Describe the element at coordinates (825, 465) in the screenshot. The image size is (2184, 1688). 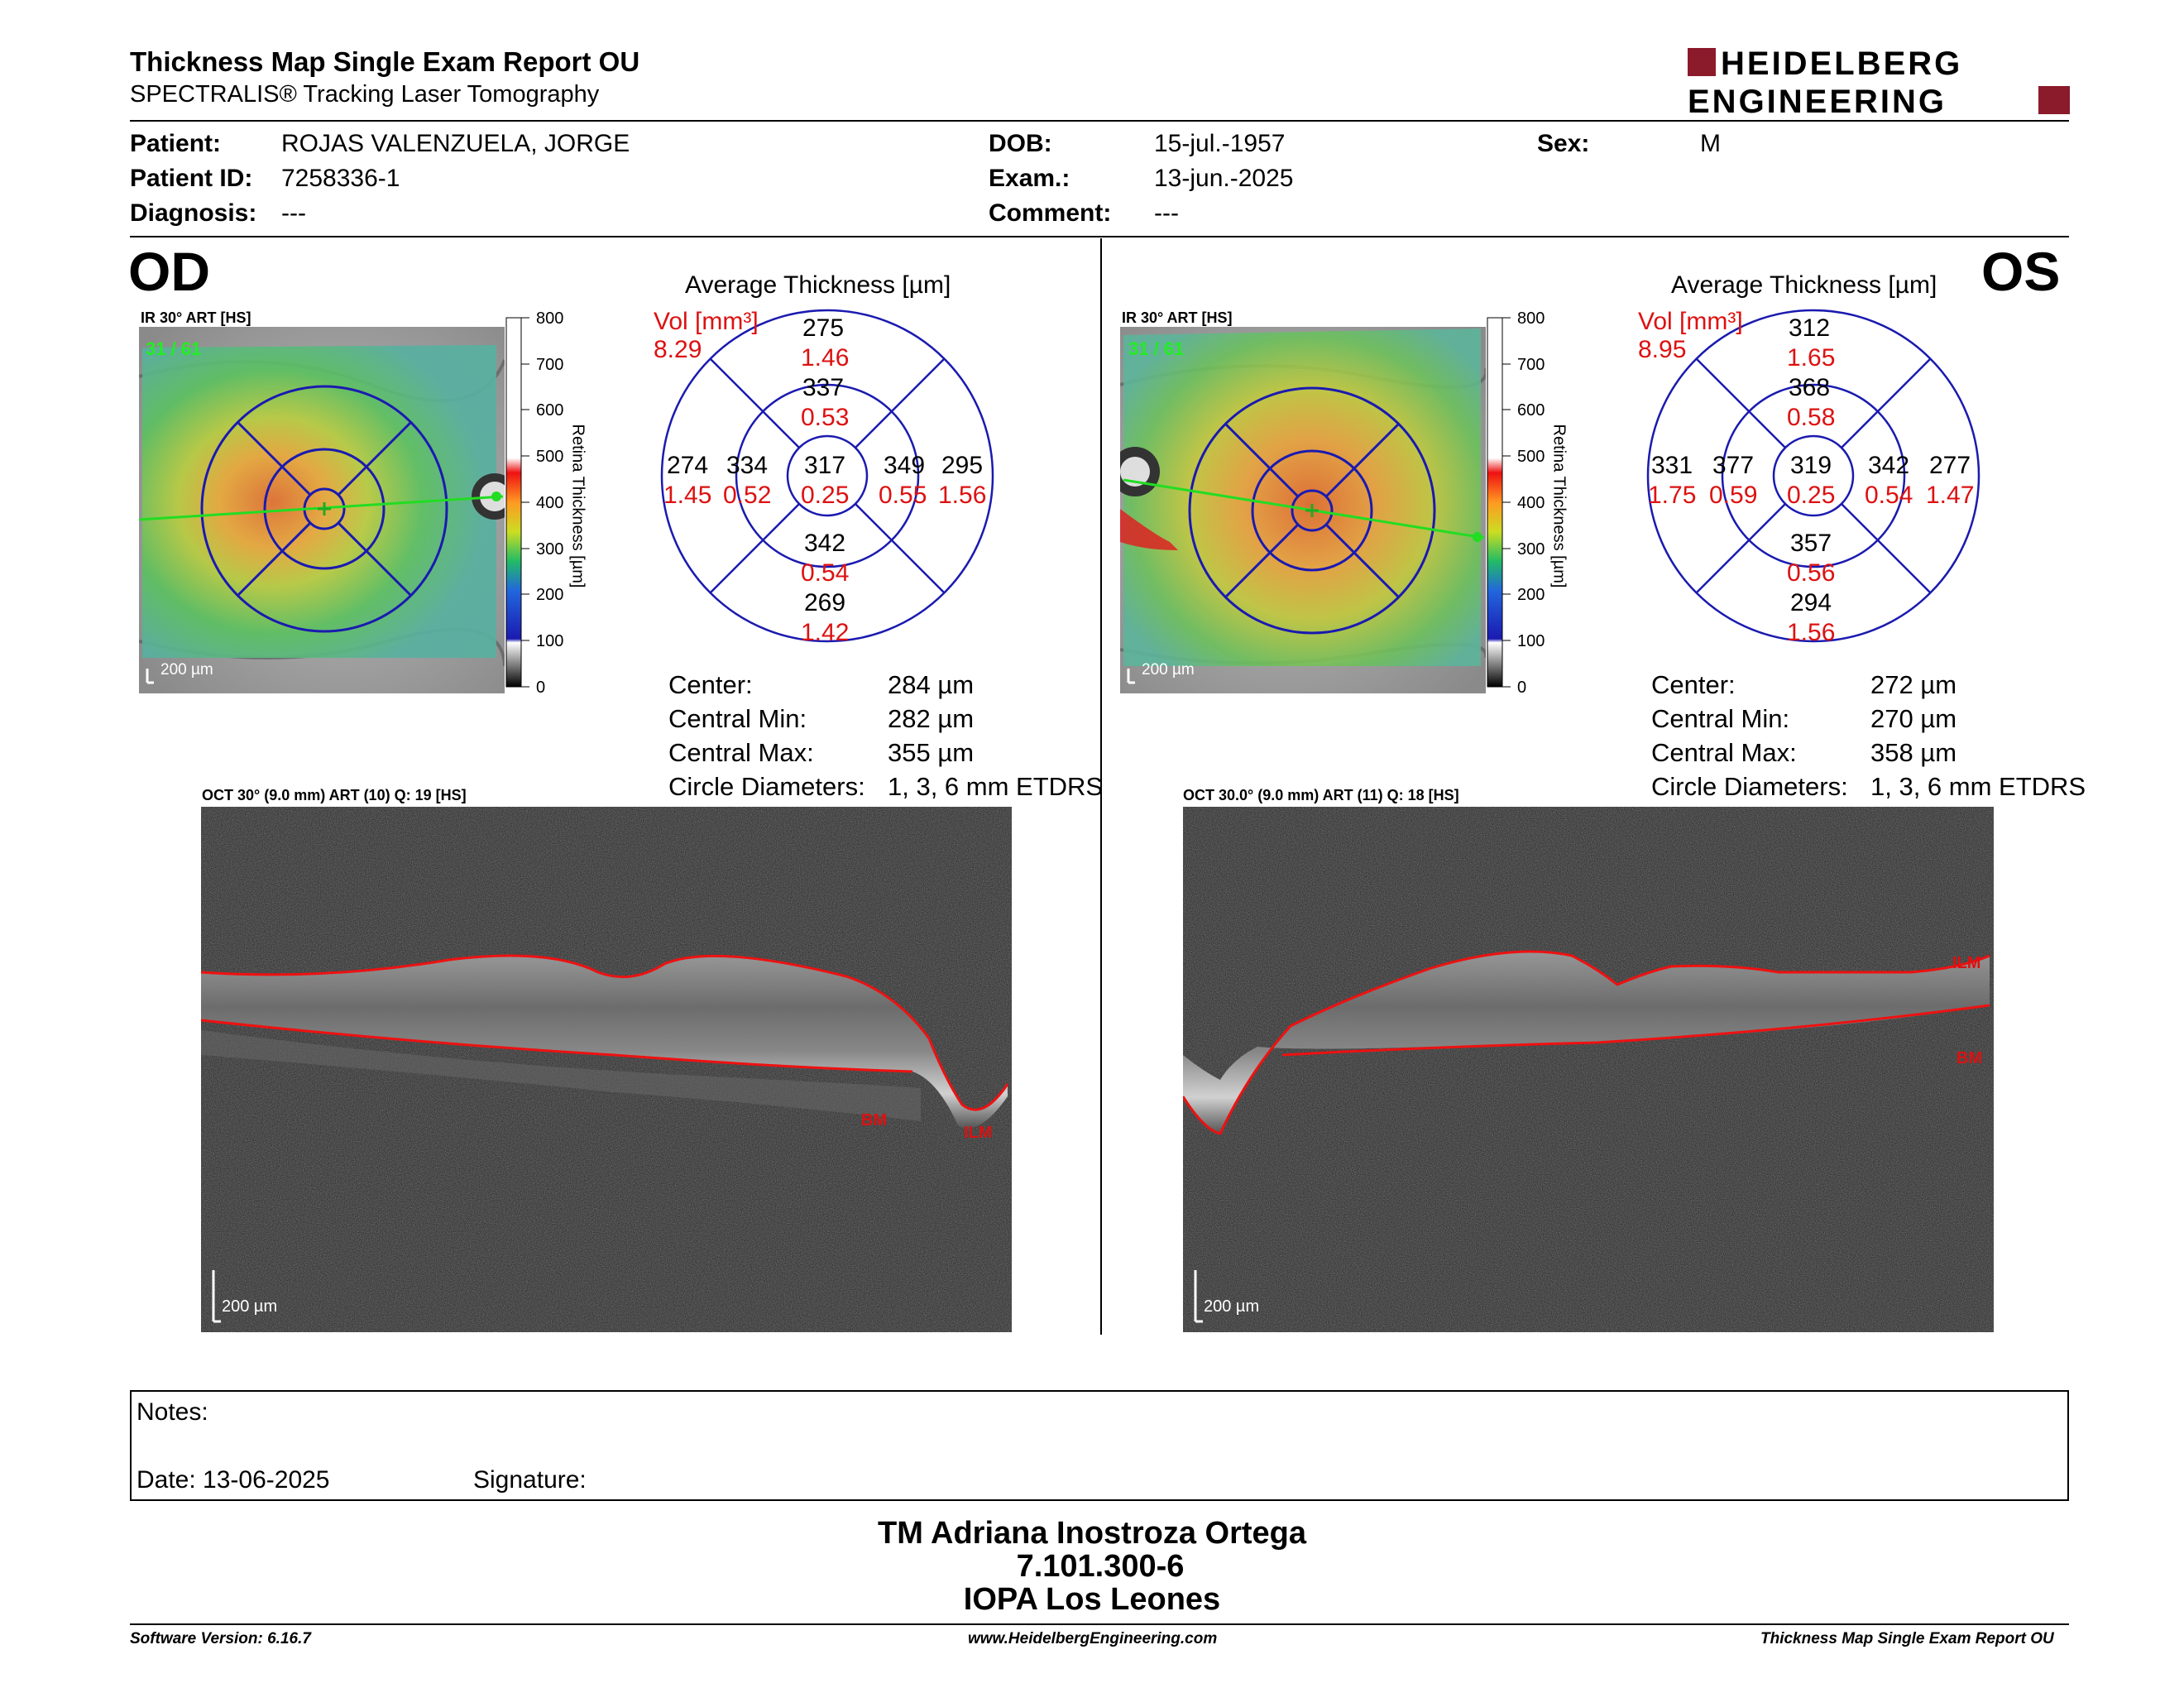
I see `od-center-thickness: 317` at that location.